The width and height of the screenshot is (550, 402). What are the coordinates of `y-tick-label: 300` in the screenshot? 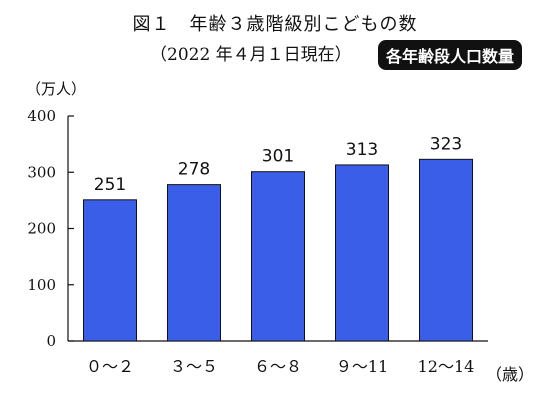 It's located at (41, 172).